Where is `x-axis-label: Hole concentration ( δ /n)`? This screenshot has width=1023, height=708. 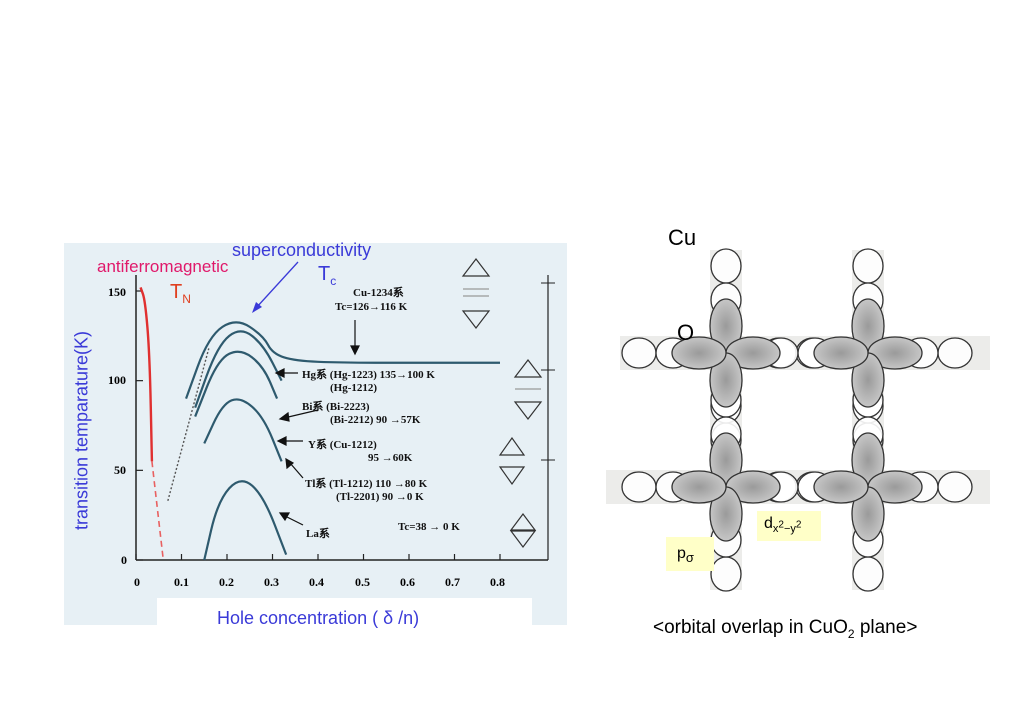
x-axis-label: Hole concentration ( δ /n) is located at coordinates (318, 618).